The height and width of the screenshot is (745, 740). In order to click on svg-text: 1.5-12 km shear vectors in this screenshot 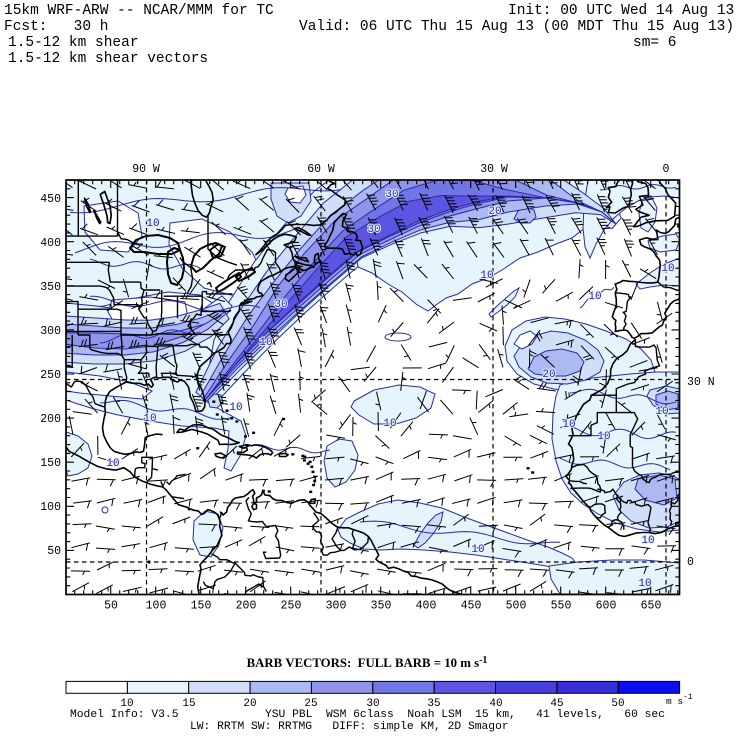, I will do `click(108, 59)`.